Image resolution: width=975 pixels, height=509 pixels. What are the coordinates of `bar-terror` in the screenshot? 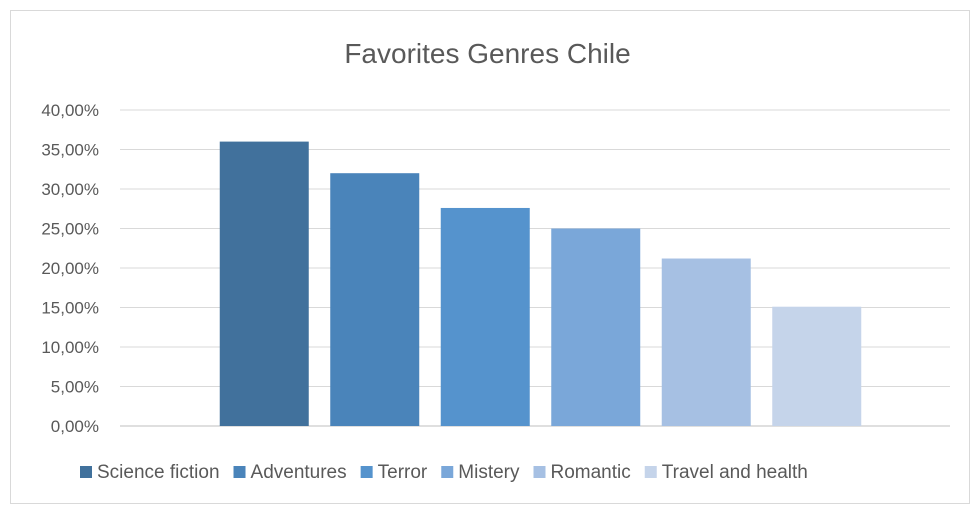 It's located at (485, 316).